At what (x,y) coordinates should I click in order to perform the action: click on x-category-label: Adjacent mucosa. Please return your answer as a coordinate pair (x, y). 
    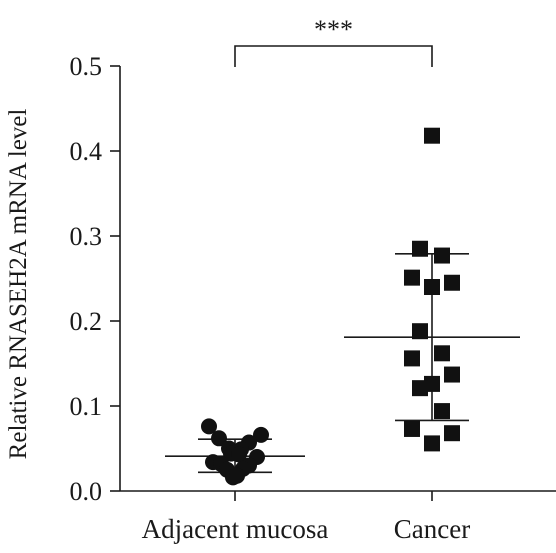
    Looking at the image, I should click on (235, 529).